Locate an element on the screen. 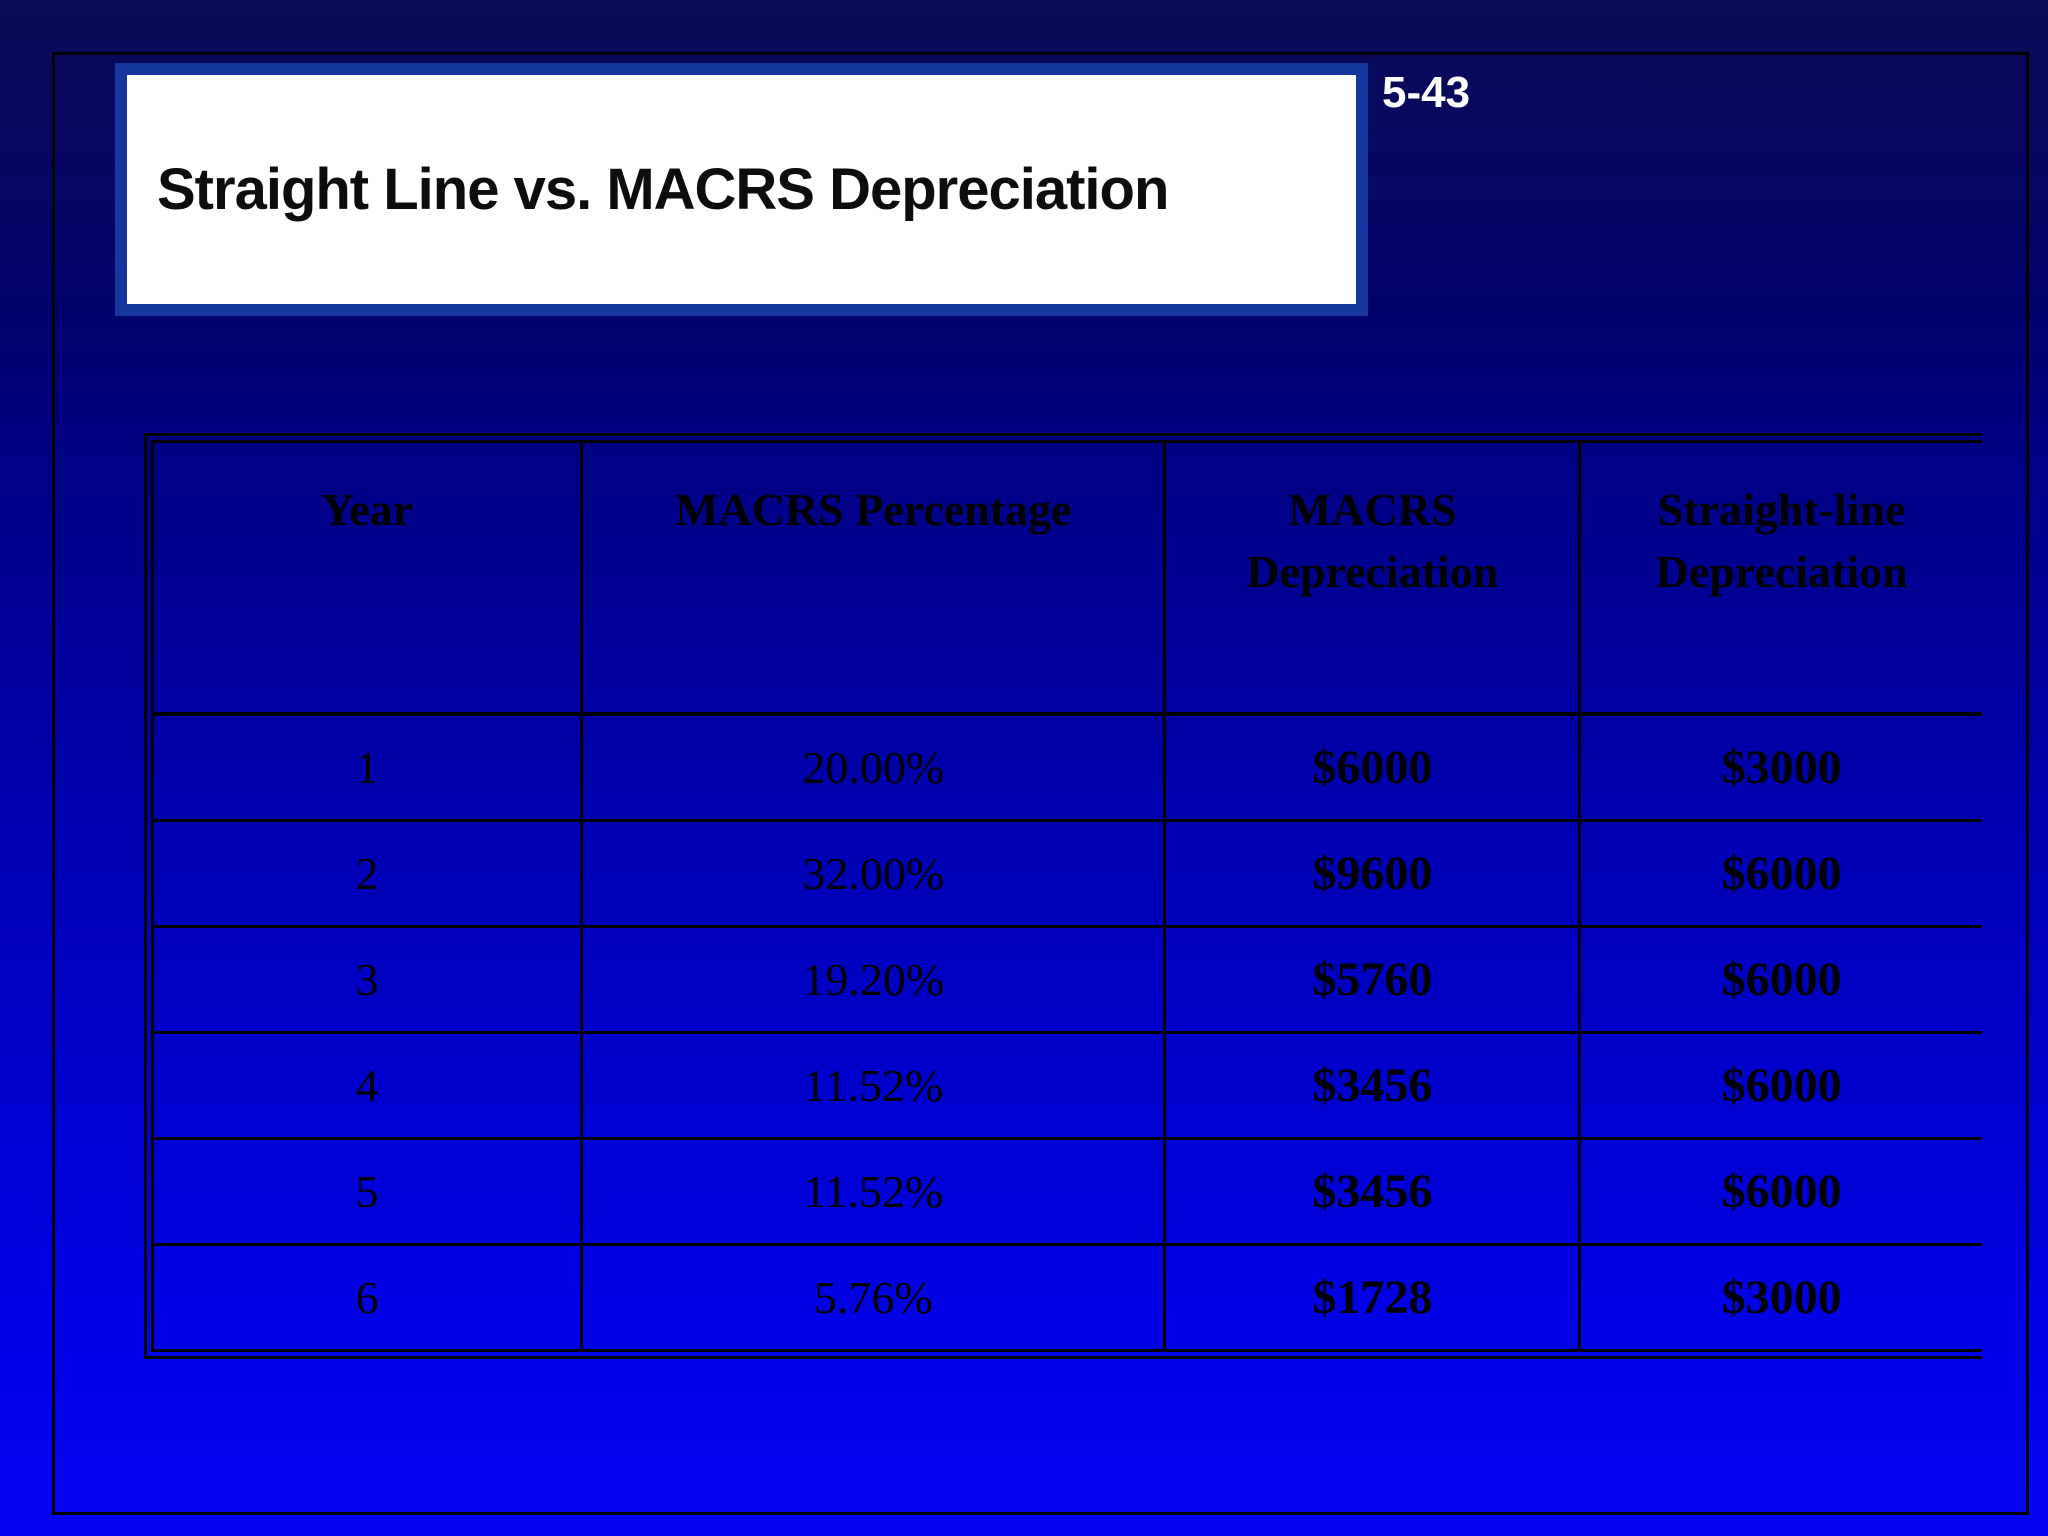  cell-macrs-percentage: 19.20% is located at coordinates (874, 980).